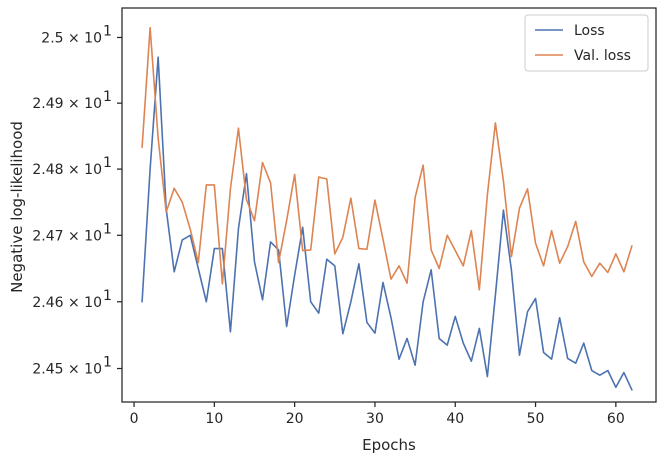  What do you see at coordinates (67, 104) in the screenshot?
I see `y-tick-label: 2.49 × 10` at bounding box center [67, 104].